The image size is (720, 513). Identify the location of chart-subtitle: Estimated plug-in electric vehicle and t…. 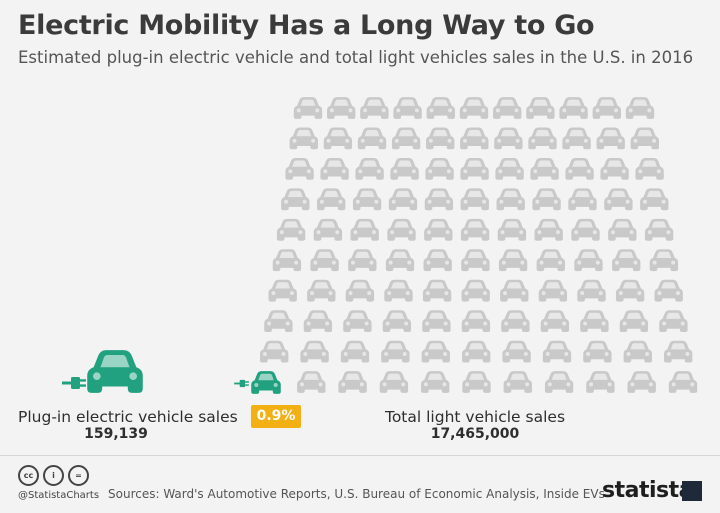
(356, 57).